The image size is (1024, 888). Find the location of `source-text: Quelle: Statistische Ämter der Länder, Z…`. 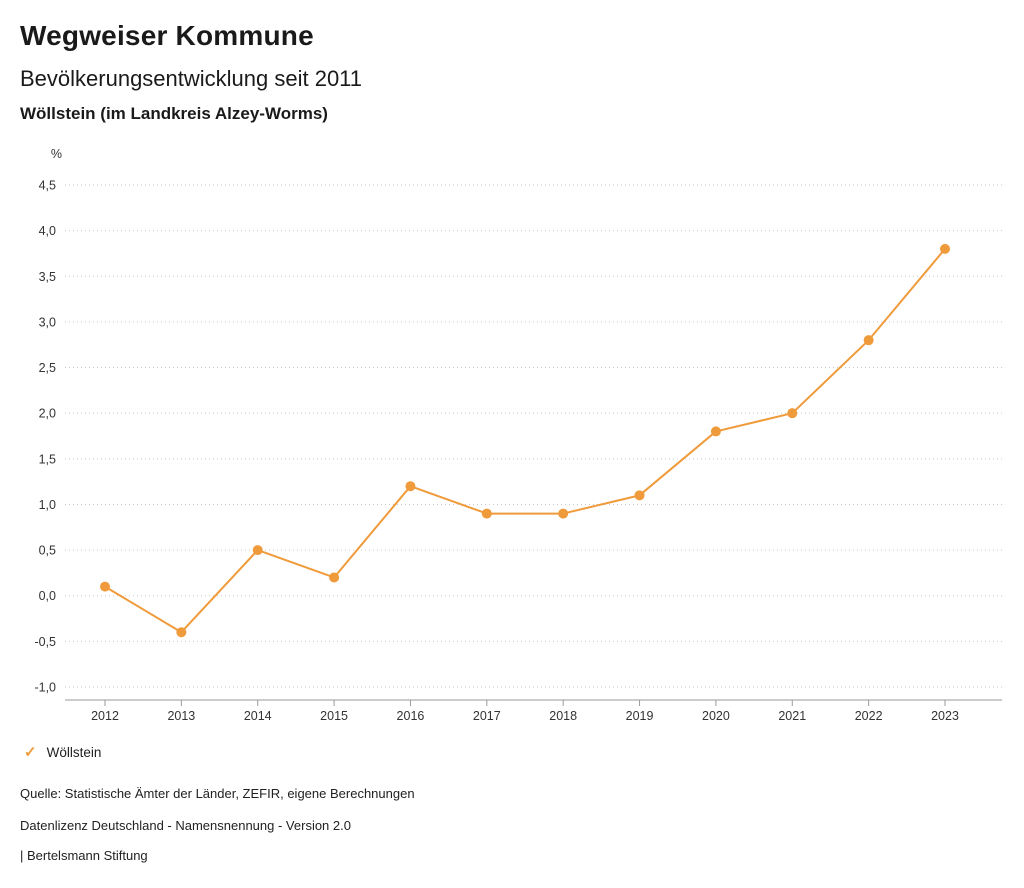

source-text: Quelle: Statistische Ämter der Länder, Z… is located at coordinates (217, 793).